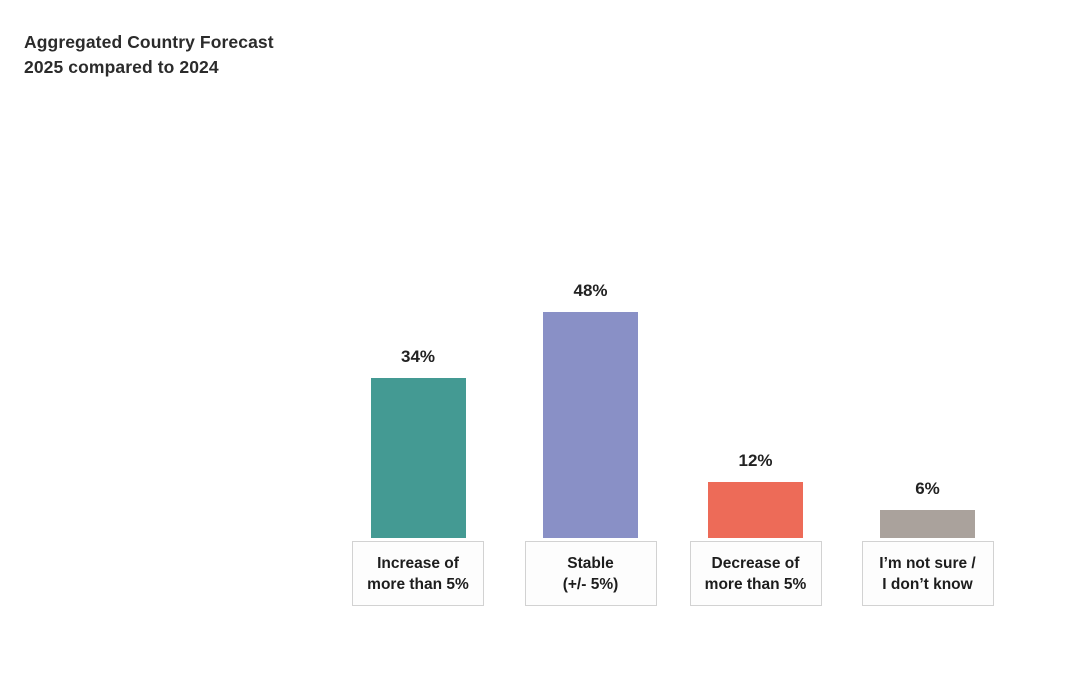  I want to click on category-label-box: Decrease of more than 5%, so click(755, 573).